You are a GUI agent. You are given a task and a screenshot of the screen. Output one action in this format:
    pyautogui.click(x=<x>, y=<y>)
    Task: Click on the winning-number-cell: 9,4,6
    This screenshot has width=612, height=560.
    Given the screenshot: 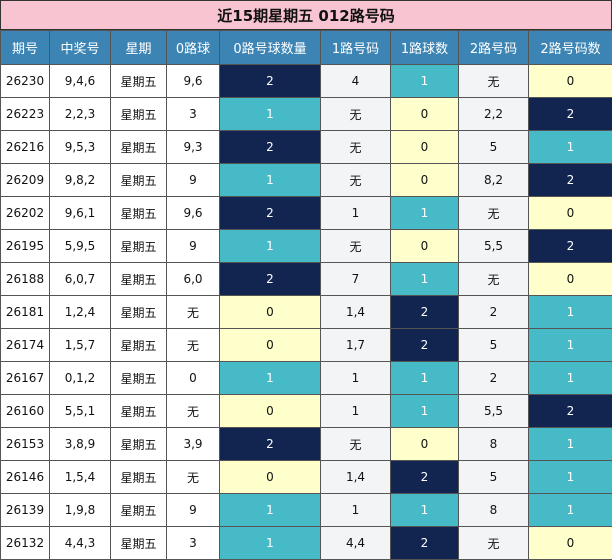 What is the action you would take?
    pyautogui.click(x=80, y=81)
    